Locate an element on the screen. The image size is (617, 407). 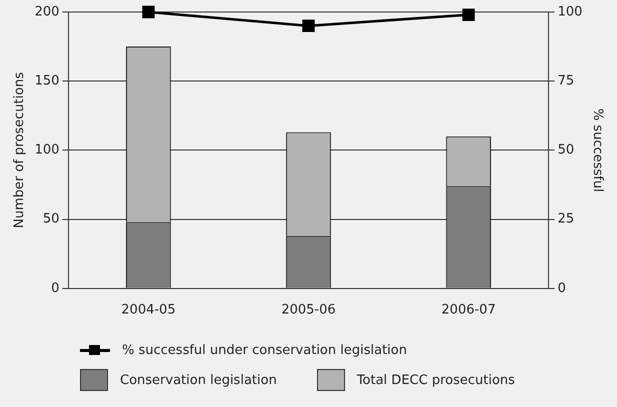
y2-tick-label: 0 is located at coordinates (562, 288).